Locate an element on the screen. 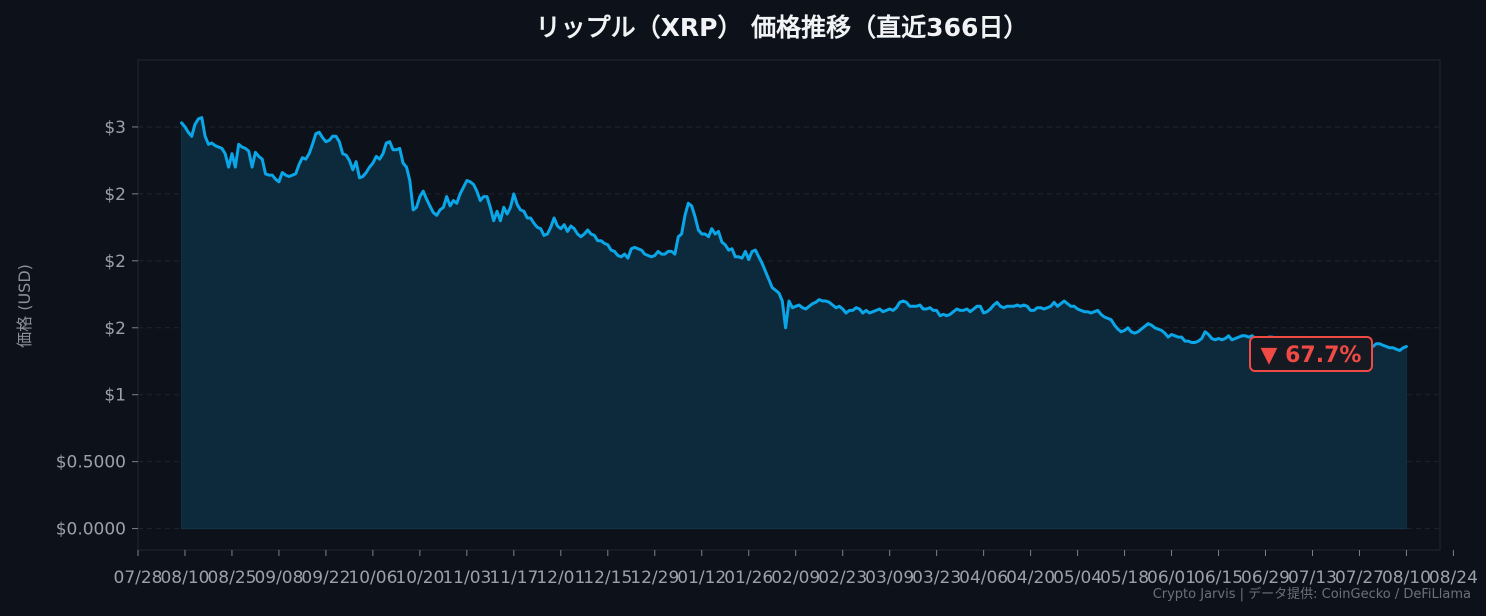 The width and height of the screenshot is (1486, 616). x-tick-label: 11/03 is located at coordinates (466, 578).